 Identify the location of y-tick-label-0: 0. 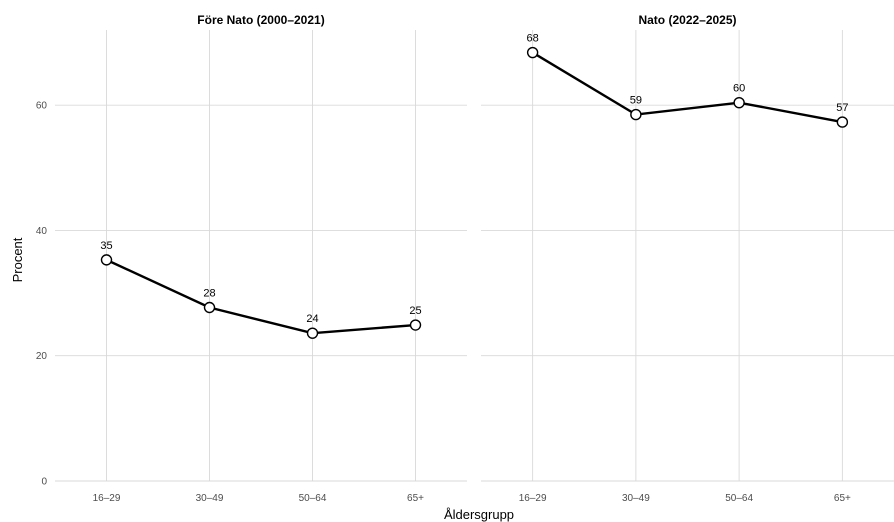
(44, 482).